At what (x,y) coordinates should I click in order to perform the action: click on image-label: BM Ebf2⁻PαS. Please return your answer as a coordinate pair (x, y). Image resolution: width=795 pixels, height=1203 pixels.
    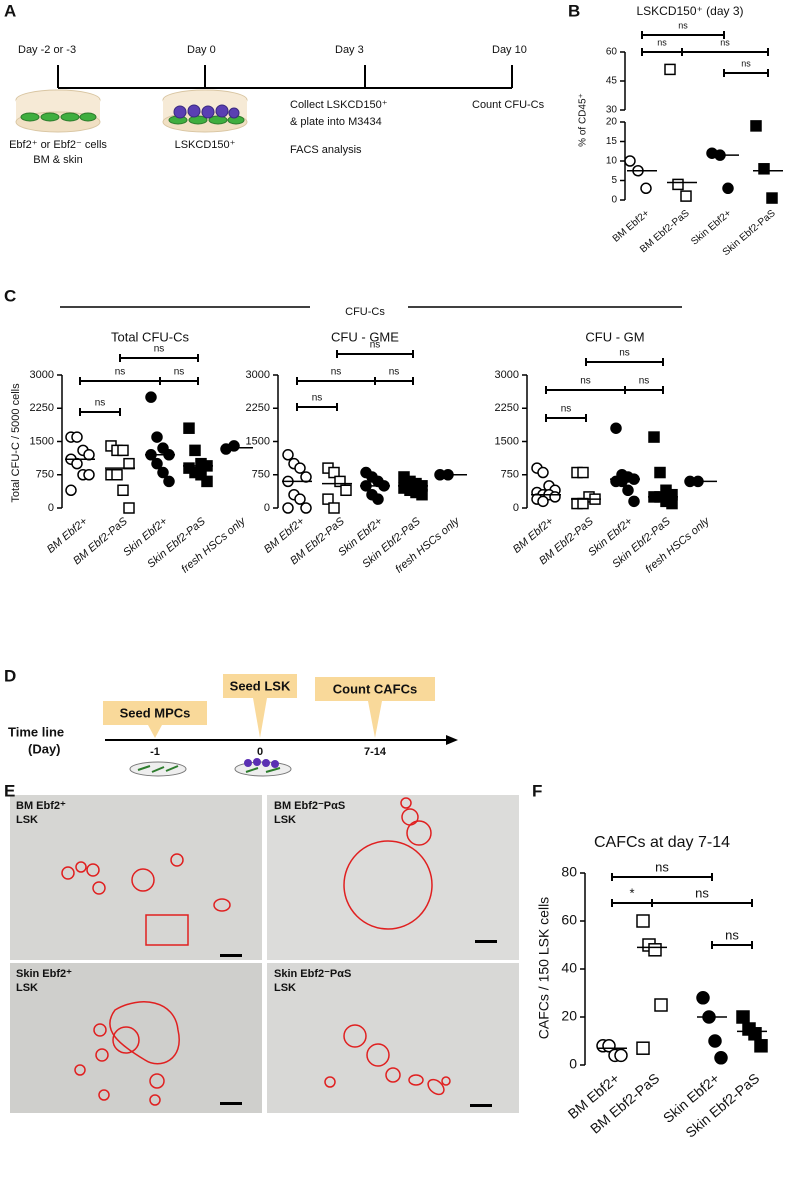
    Looking at the image, I should click on (309, 806).